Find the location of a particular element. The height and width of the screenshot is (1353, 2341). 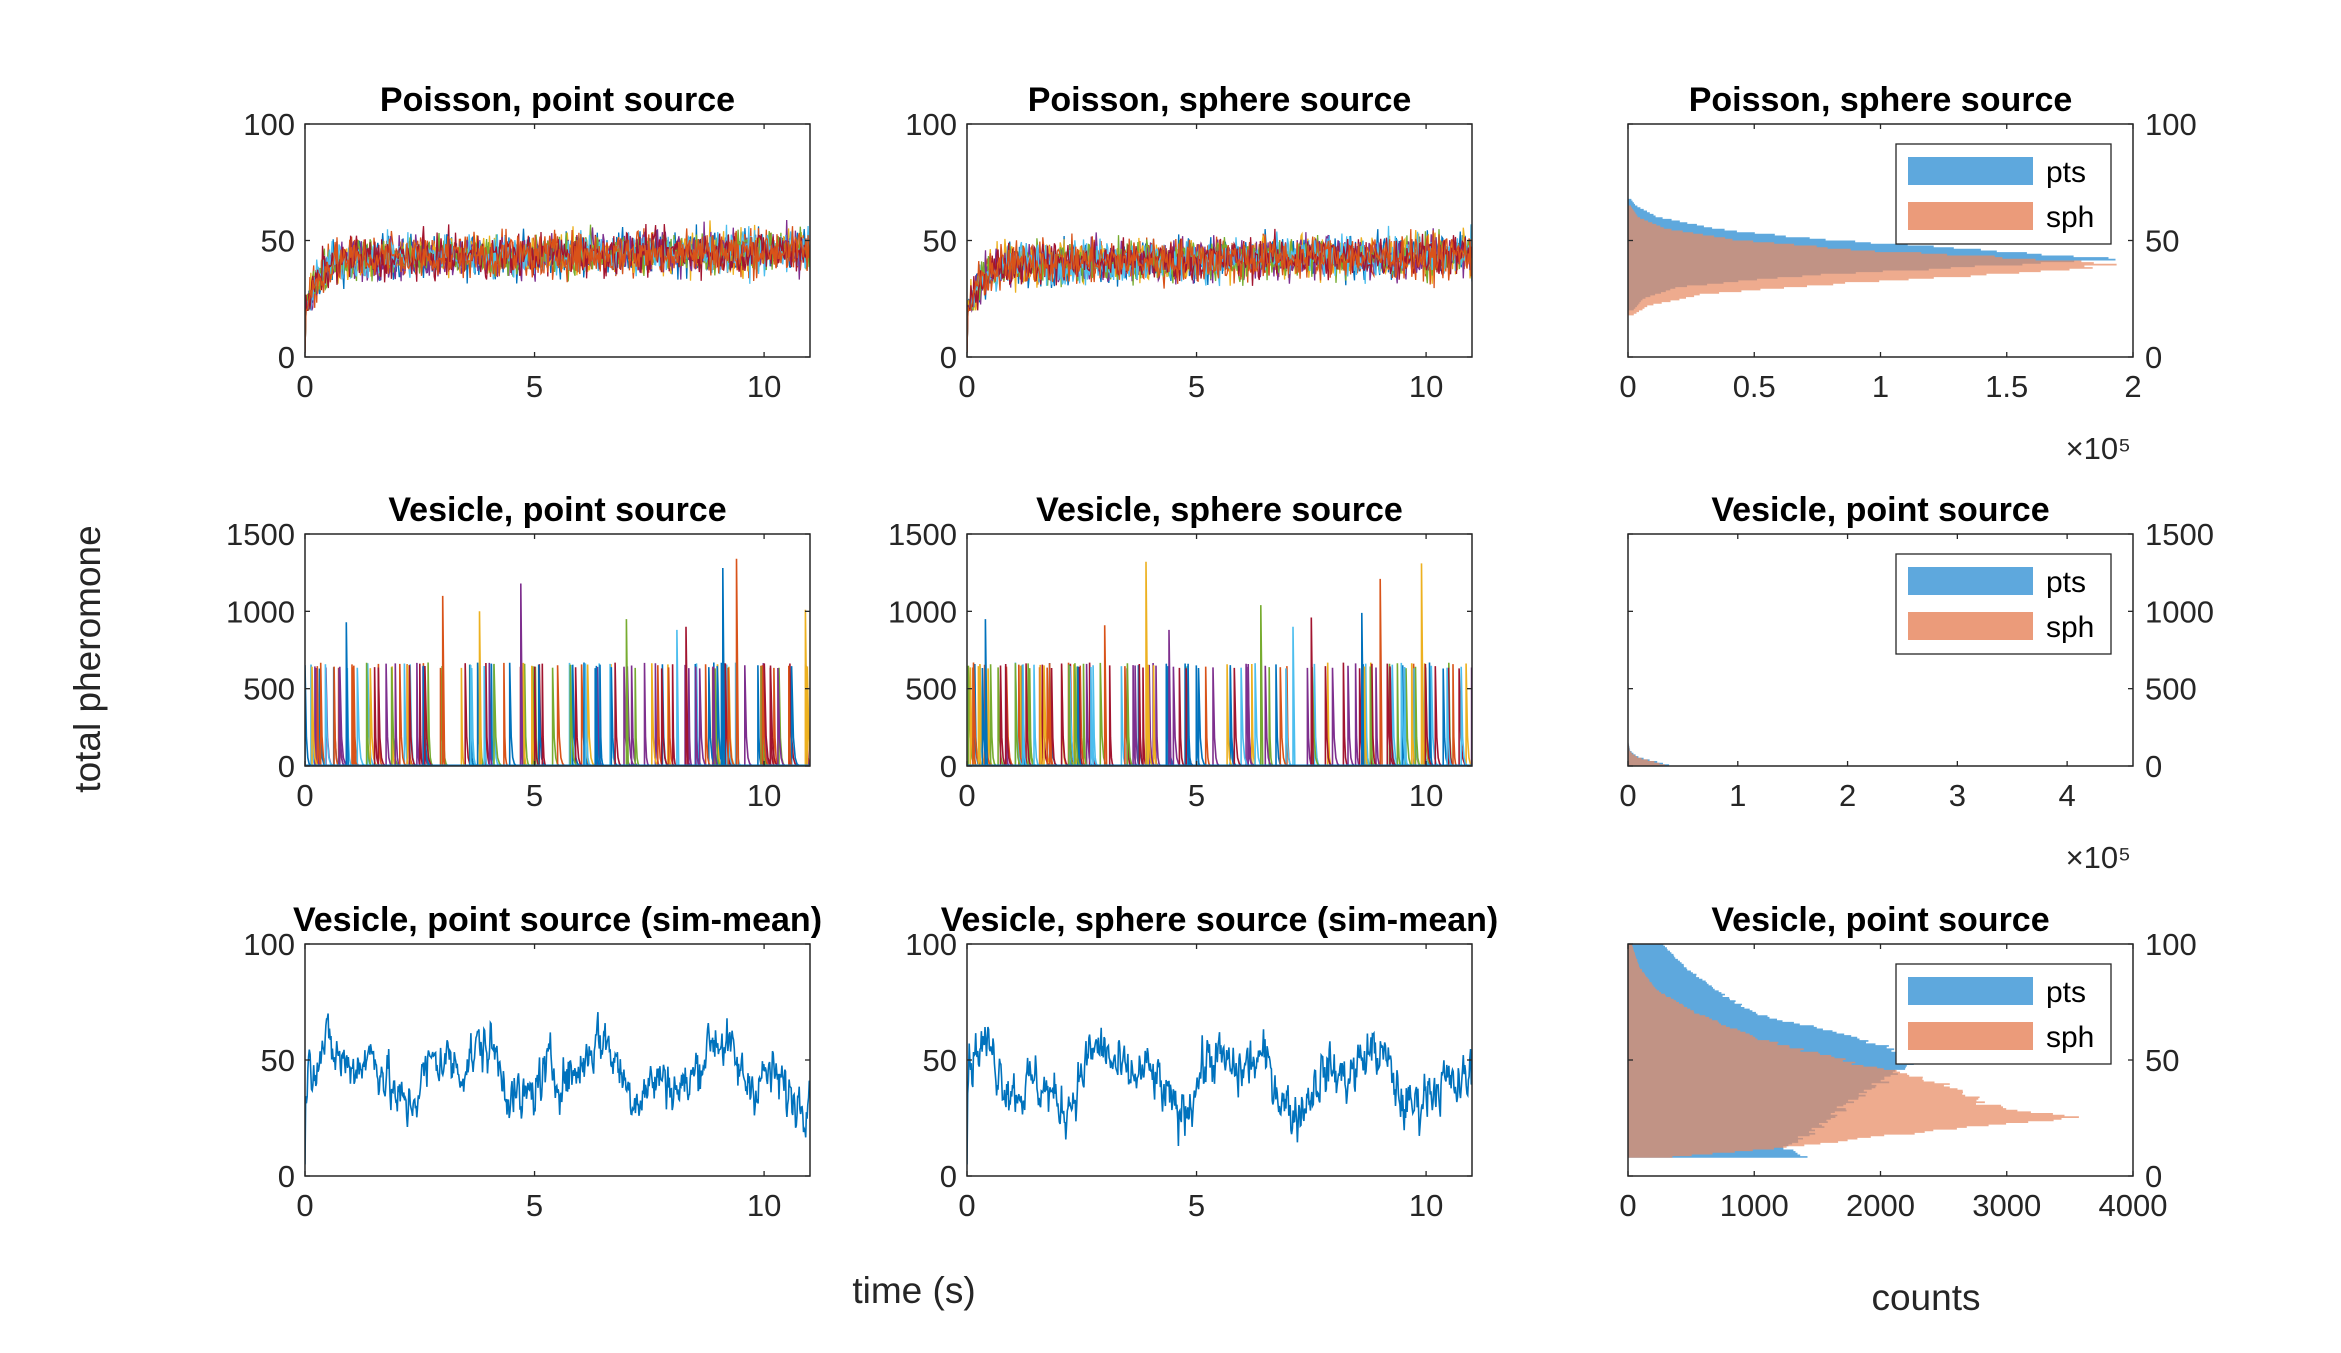

x-tick-label: 3 is located at coordinates (1957, 795).